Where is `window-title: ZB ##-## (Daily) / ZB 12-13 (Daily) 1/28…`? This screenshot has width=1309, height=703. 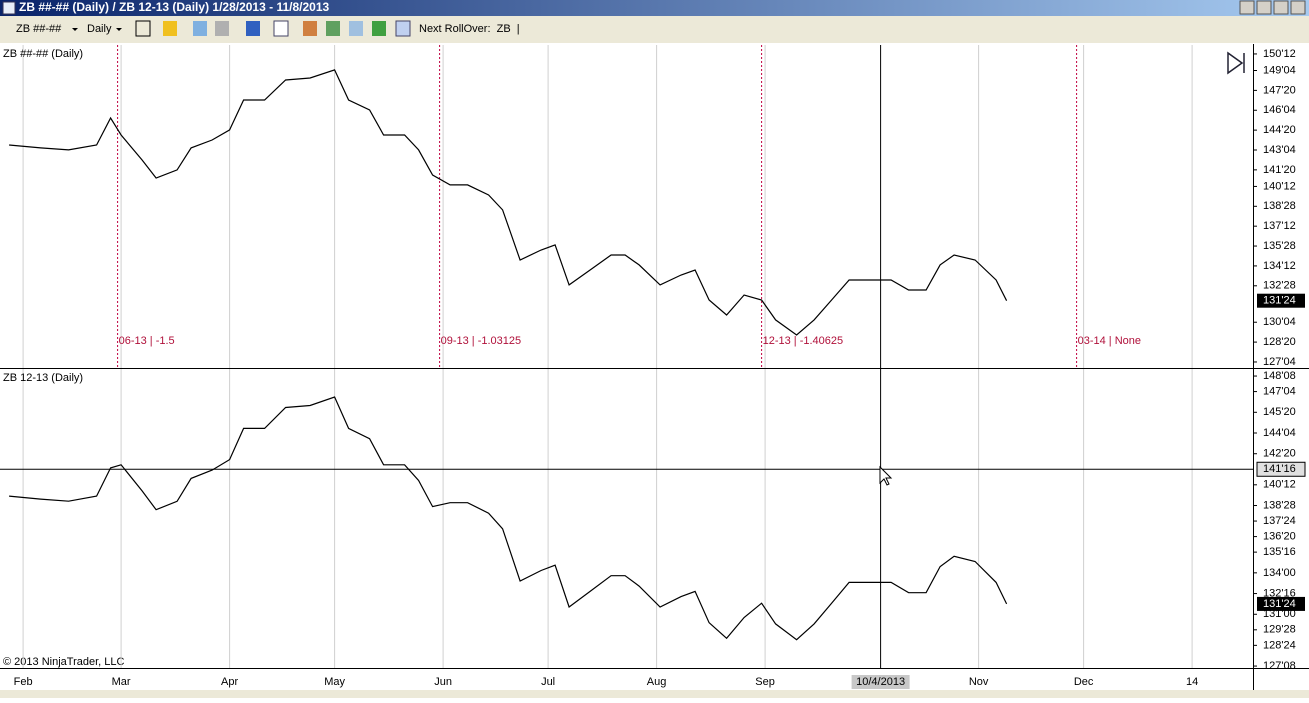
window-title: ZB ##-## (Daily) / ZB 12-13 (Daily) 1/28… is located at coordinates (174, 7).